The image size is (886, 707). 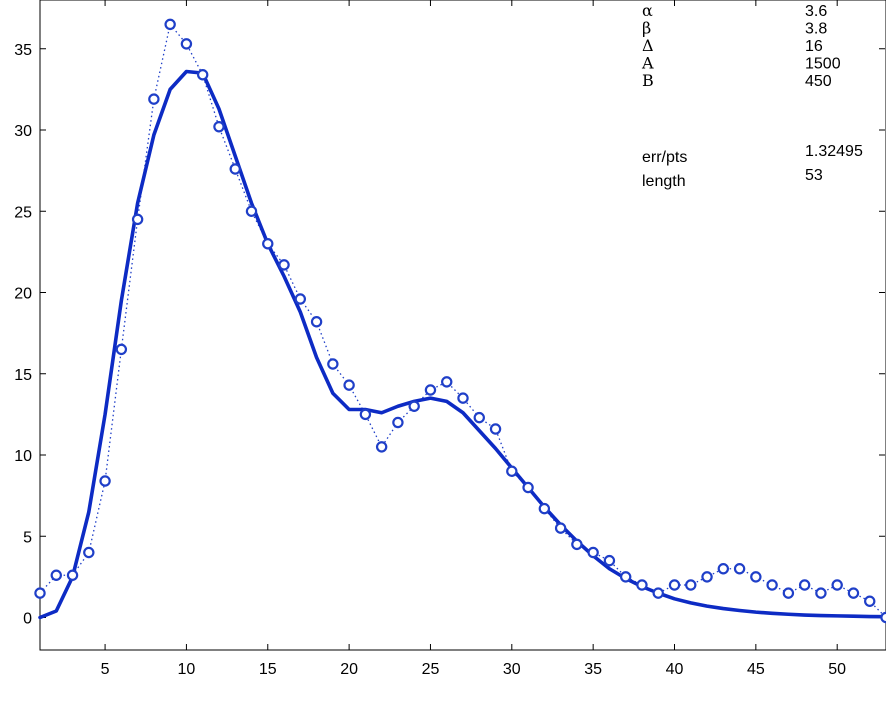 I want to click on param-value: 1500, so click(x=823, y=64).